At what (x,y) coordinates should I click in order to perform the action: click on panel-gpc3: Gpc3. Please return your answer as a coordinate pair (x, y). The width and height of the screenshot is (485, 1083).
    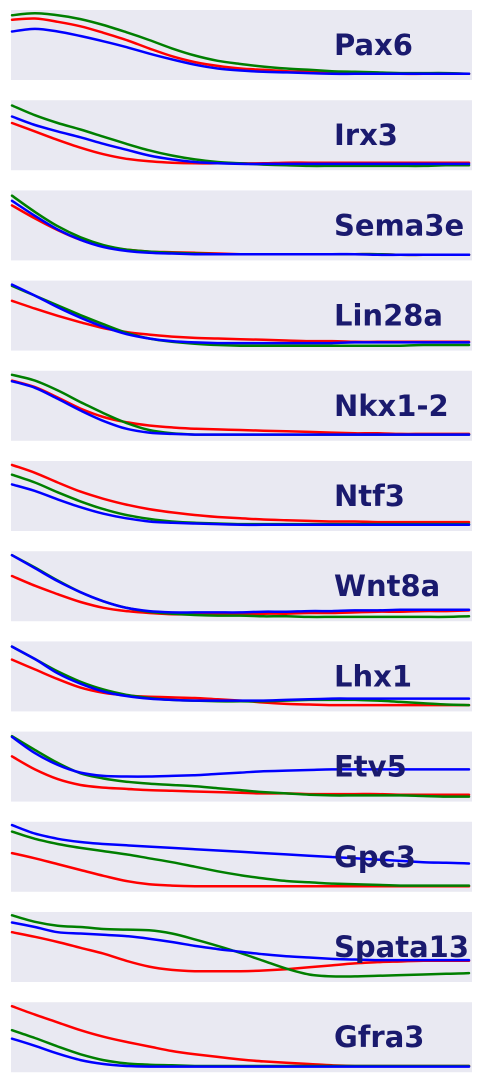
    Looking at the image, I should click on (241, 856).